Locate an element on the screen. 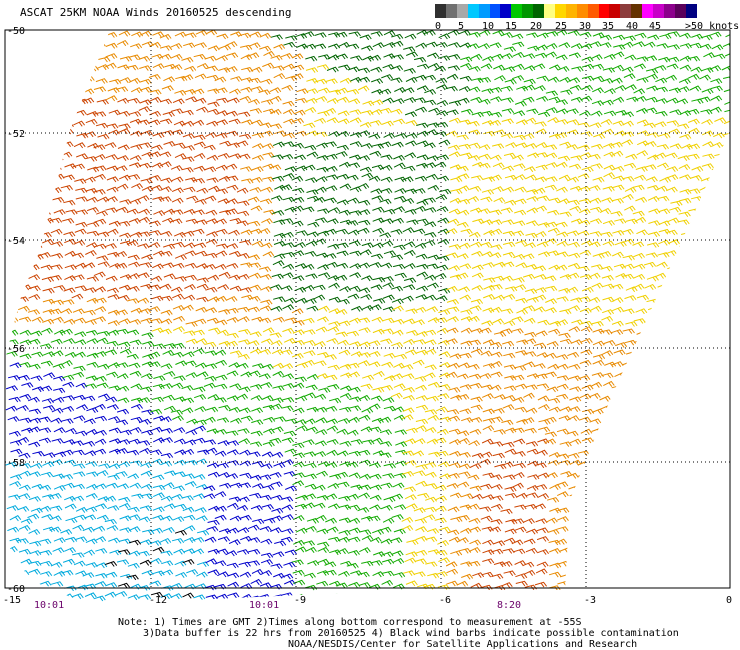  longitude-label: -3 is located at coordinates (590, 600).